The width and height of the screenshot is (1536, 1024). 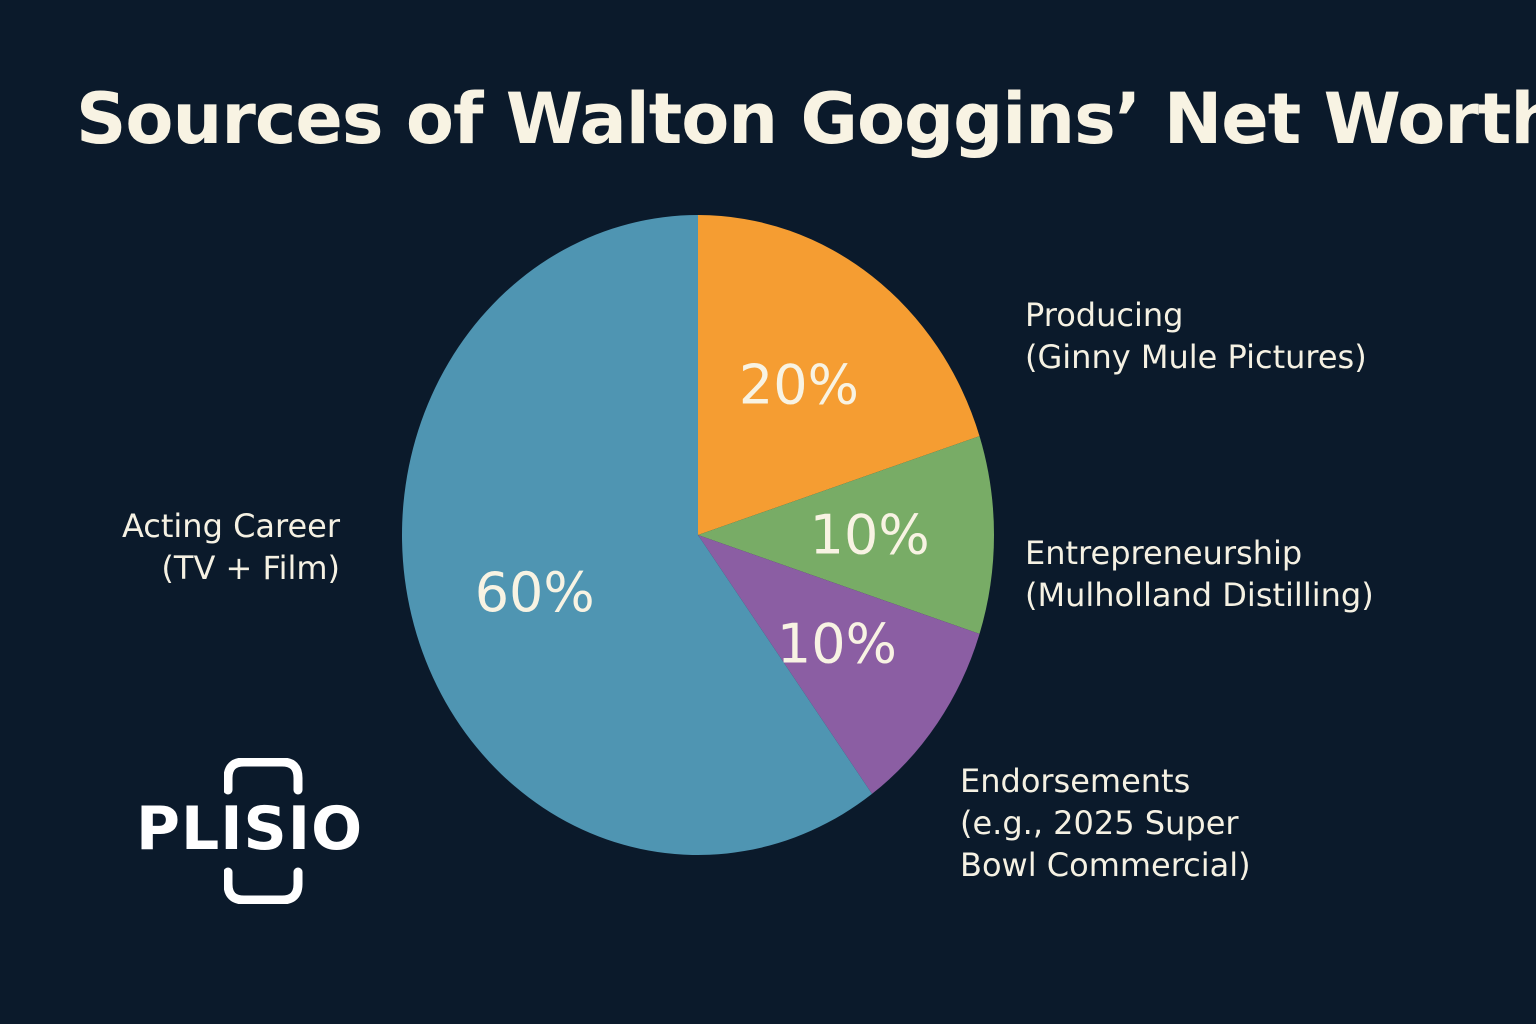 I want to click on pie-slice-entrepreneurship, so click(x=846, y=535).